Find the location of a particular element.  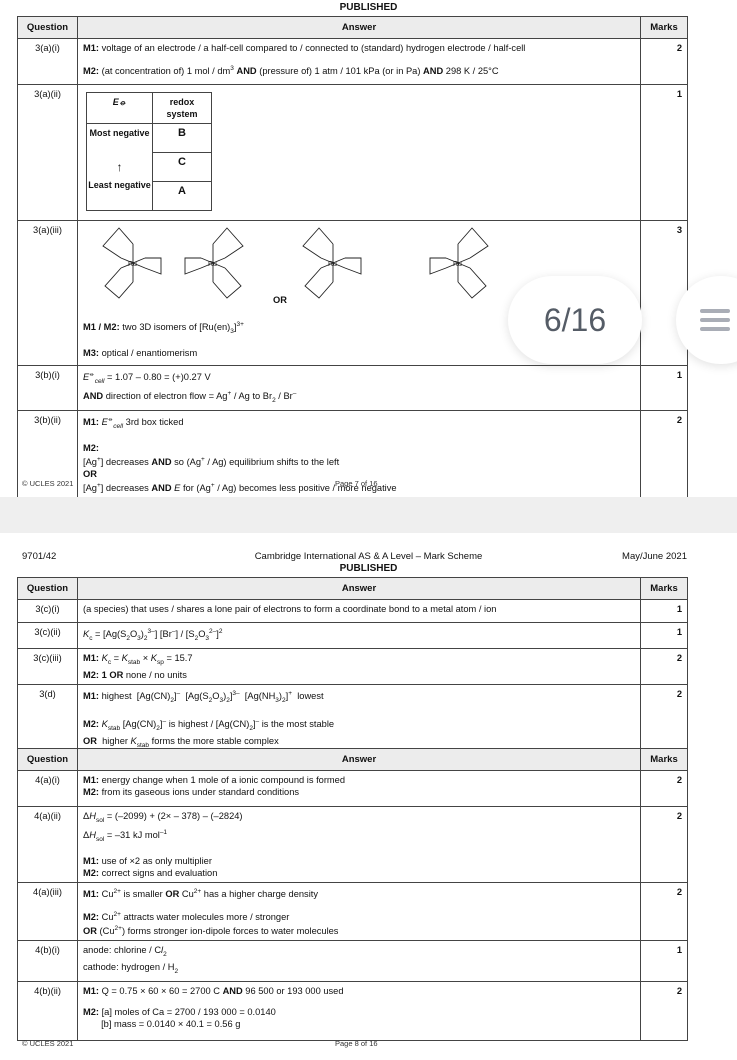

answer-text: M3: is located at coordinates (91, 352).